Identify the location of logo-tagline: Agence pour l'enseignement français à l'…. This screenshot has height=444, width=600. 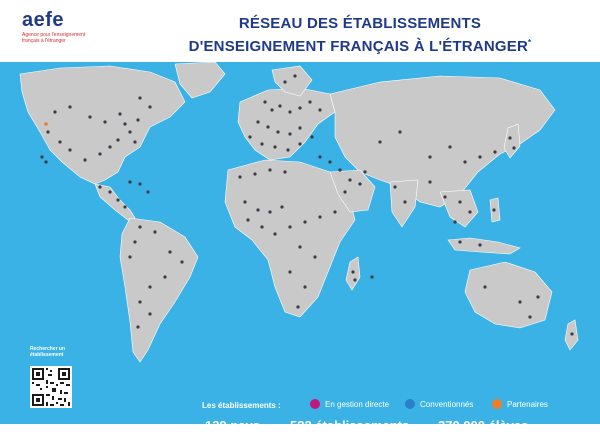
(54, 38).